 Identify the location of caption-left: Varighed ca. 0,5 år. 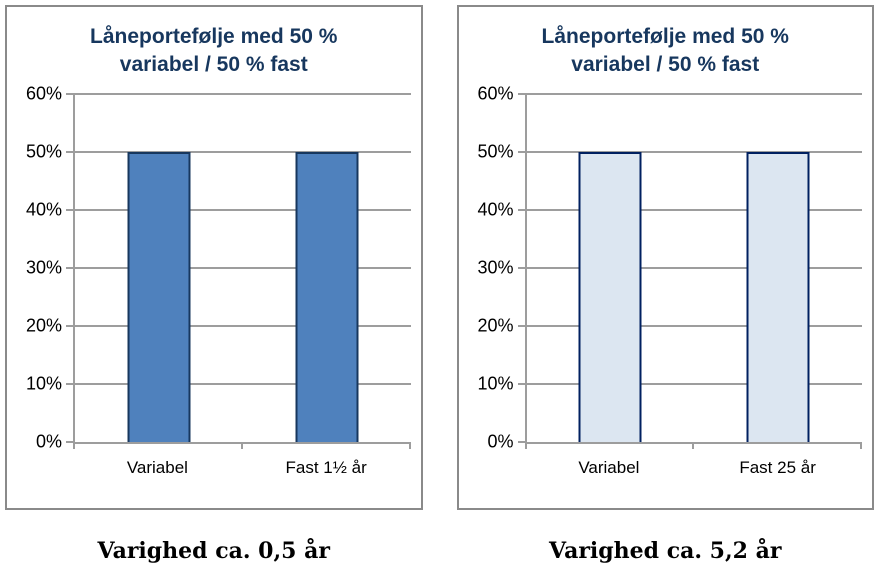
(213, 551).